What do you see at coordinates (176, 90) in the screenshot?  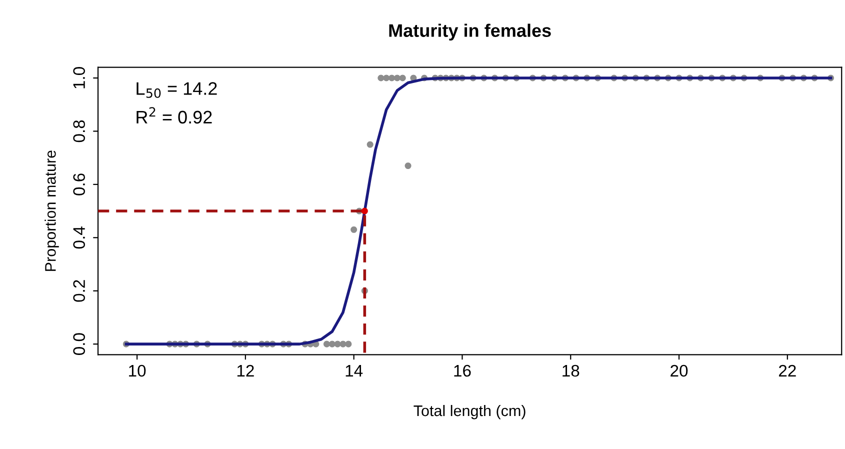 I see `annotation: L$_{50}$ = 14.2` at bounding box center [176, 90].